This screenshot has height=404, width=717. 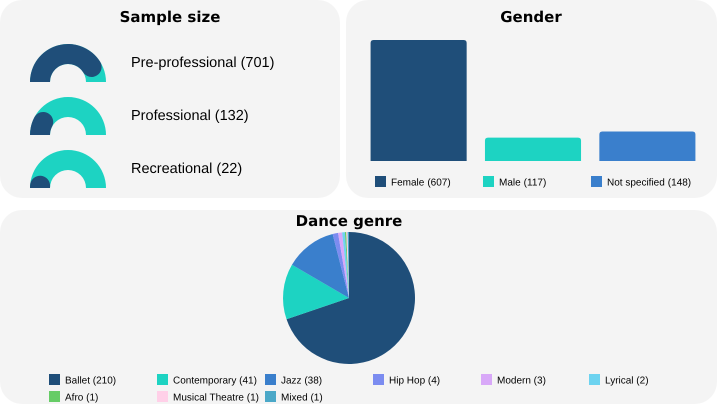 I want to click on legend-label: Lyrical (2), so click(x=627, y=381).